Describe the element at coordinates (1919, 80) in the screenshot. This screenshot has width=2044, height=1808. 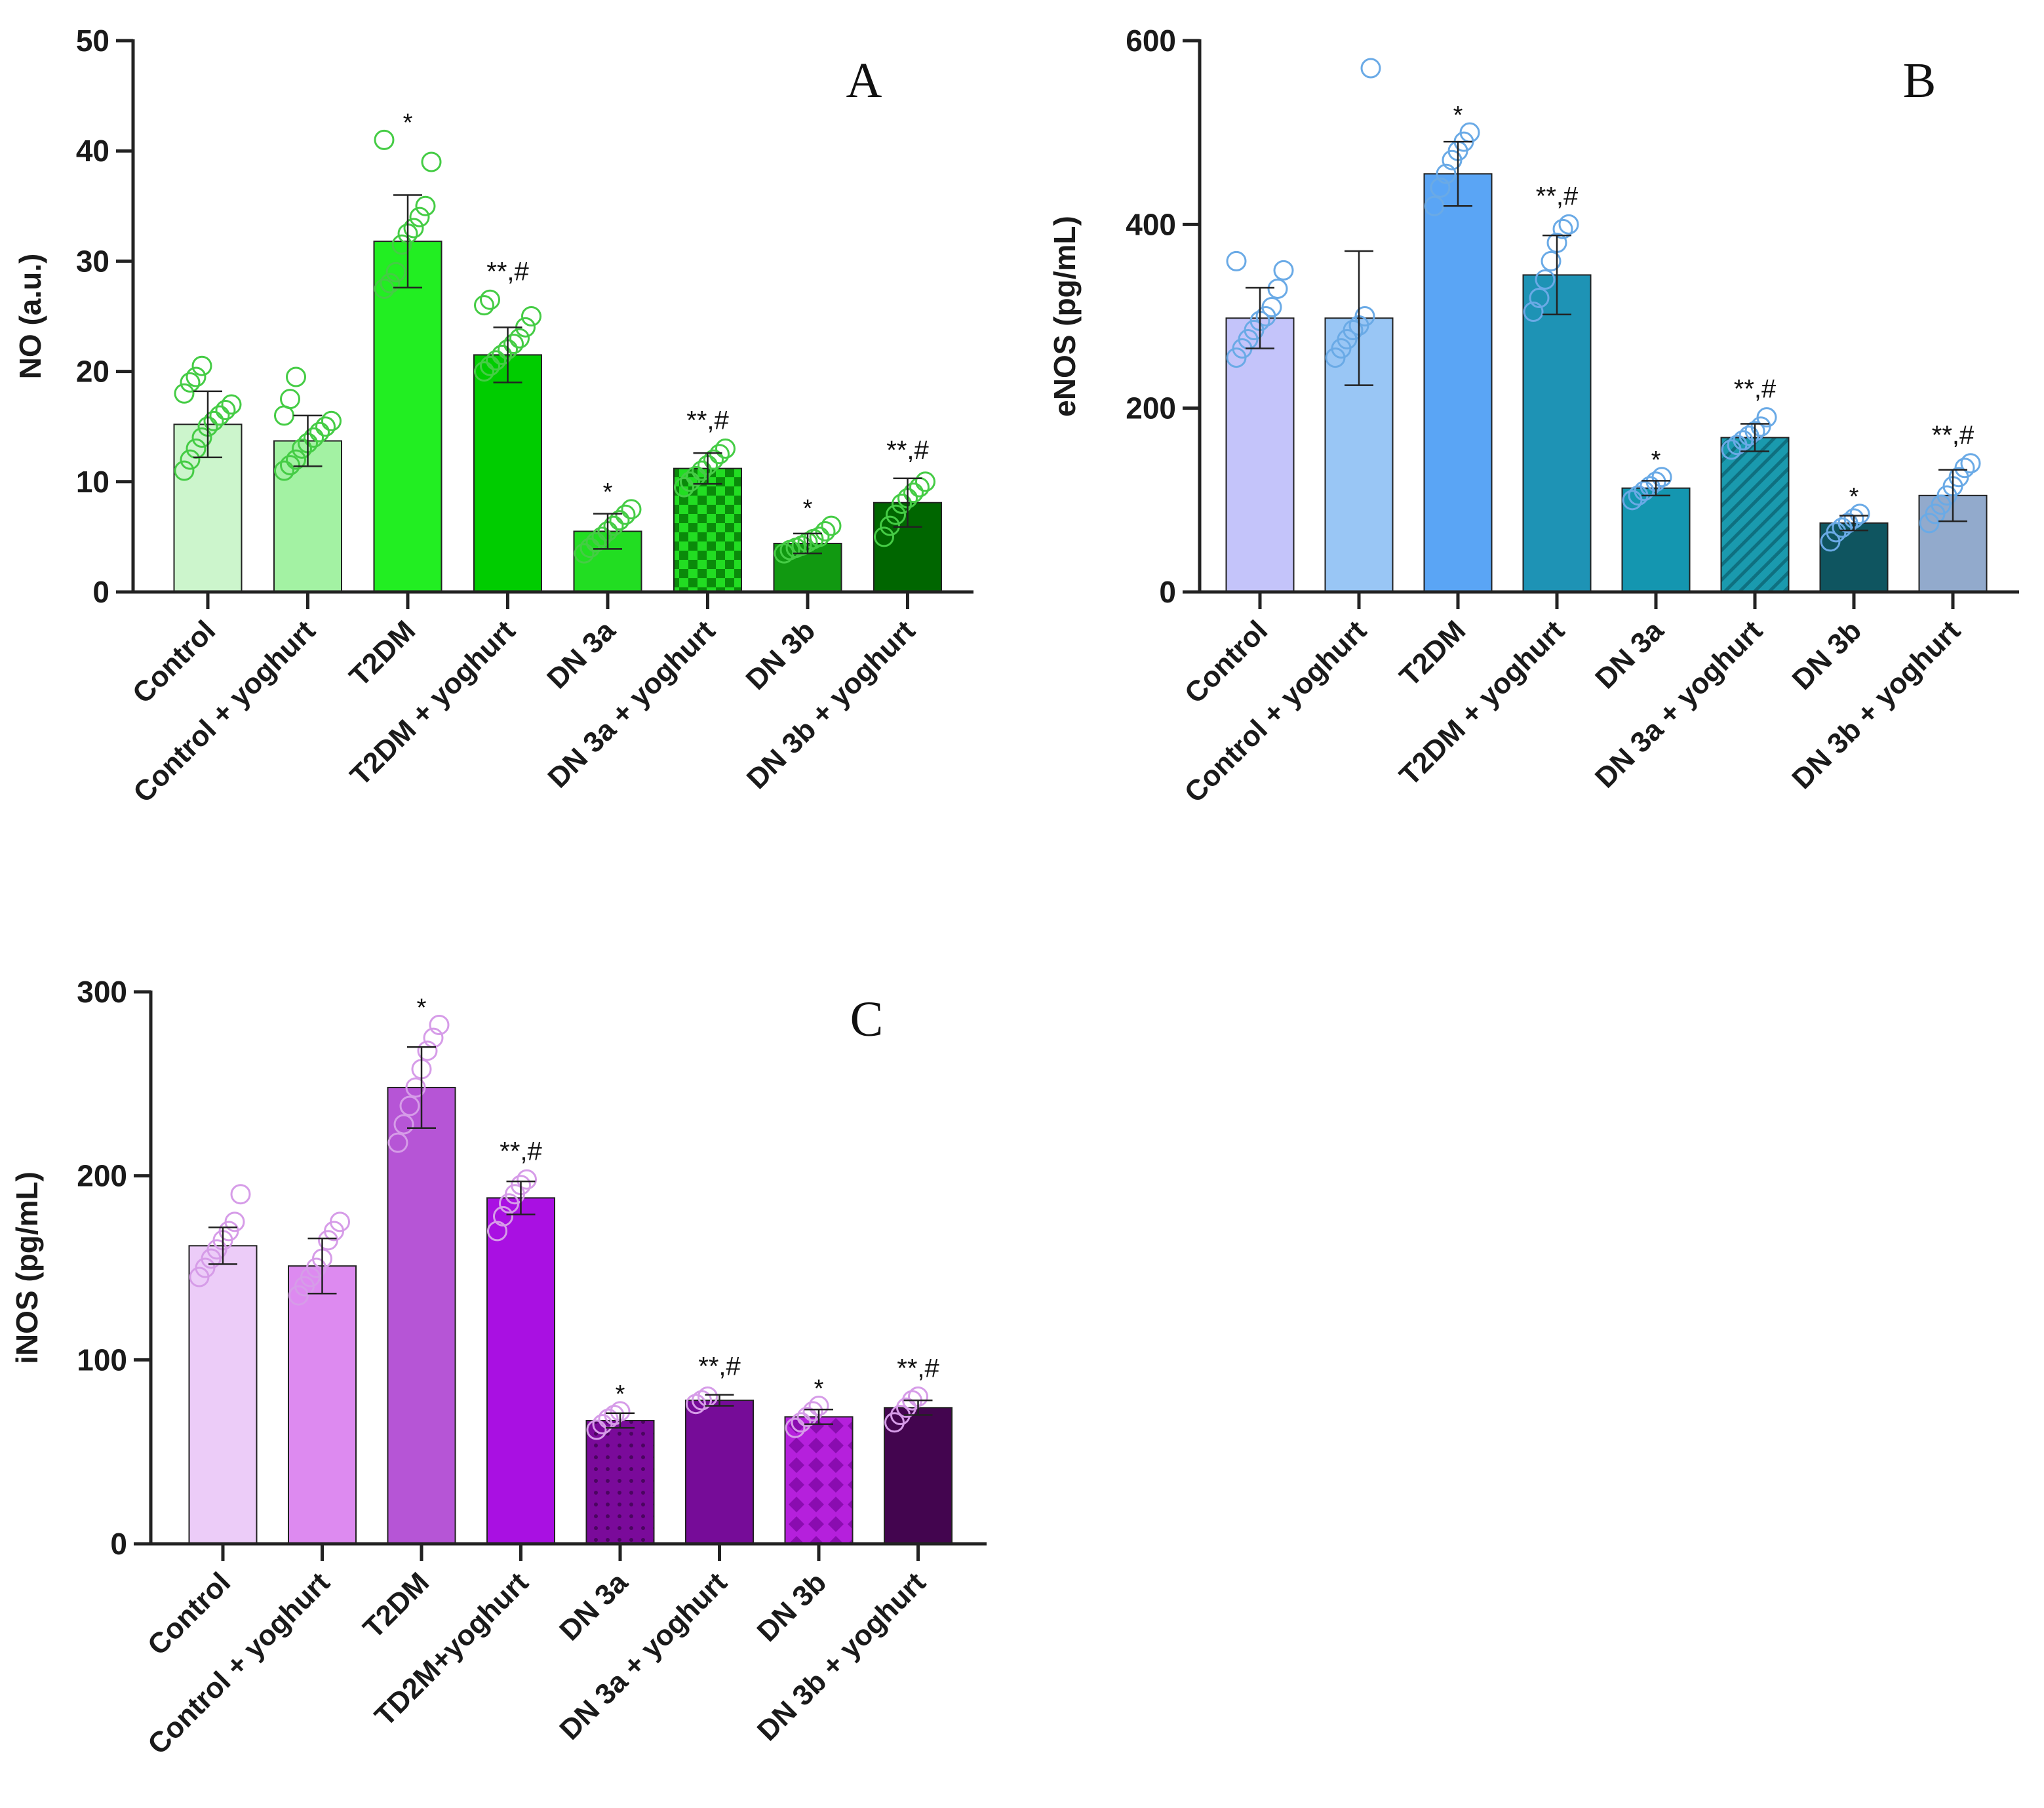
I see `panel-letter: B` at that location.